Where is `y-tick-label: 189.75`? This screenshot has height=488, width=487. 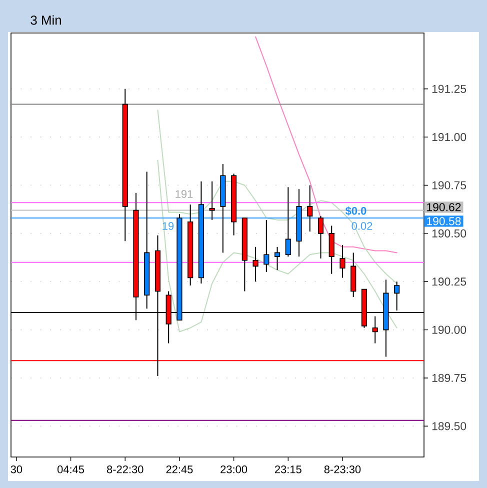 y-tick-label: 189.75 is located at coordinates (449, 378).